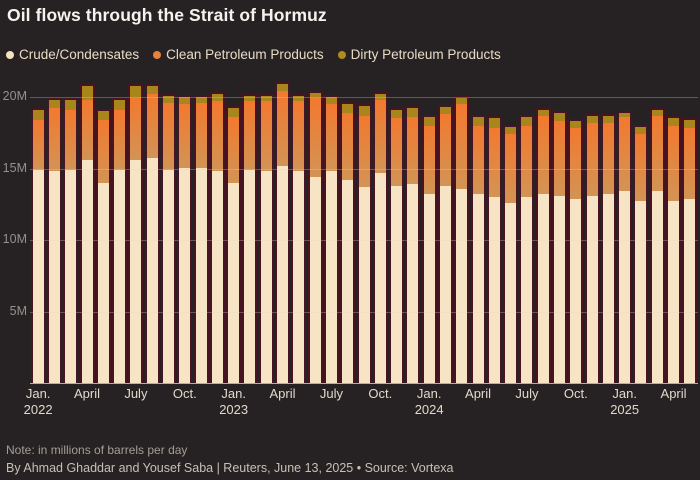  What do you see at coordinates (364, 243) in the screenshot?
I see `bar-sep-2023` at bounding box center [364, 243].